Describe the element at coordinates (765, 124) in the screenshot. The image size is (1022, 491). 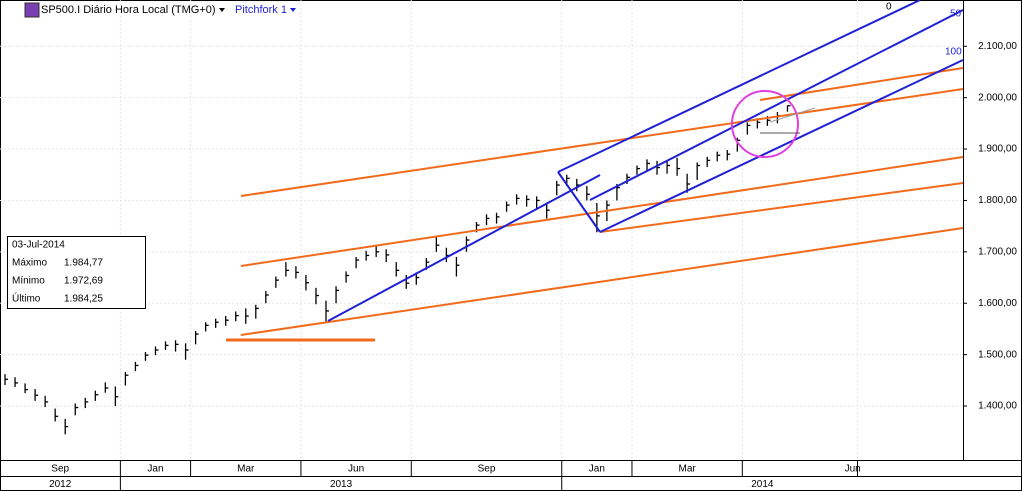
I see `highlight-circle` at that location.